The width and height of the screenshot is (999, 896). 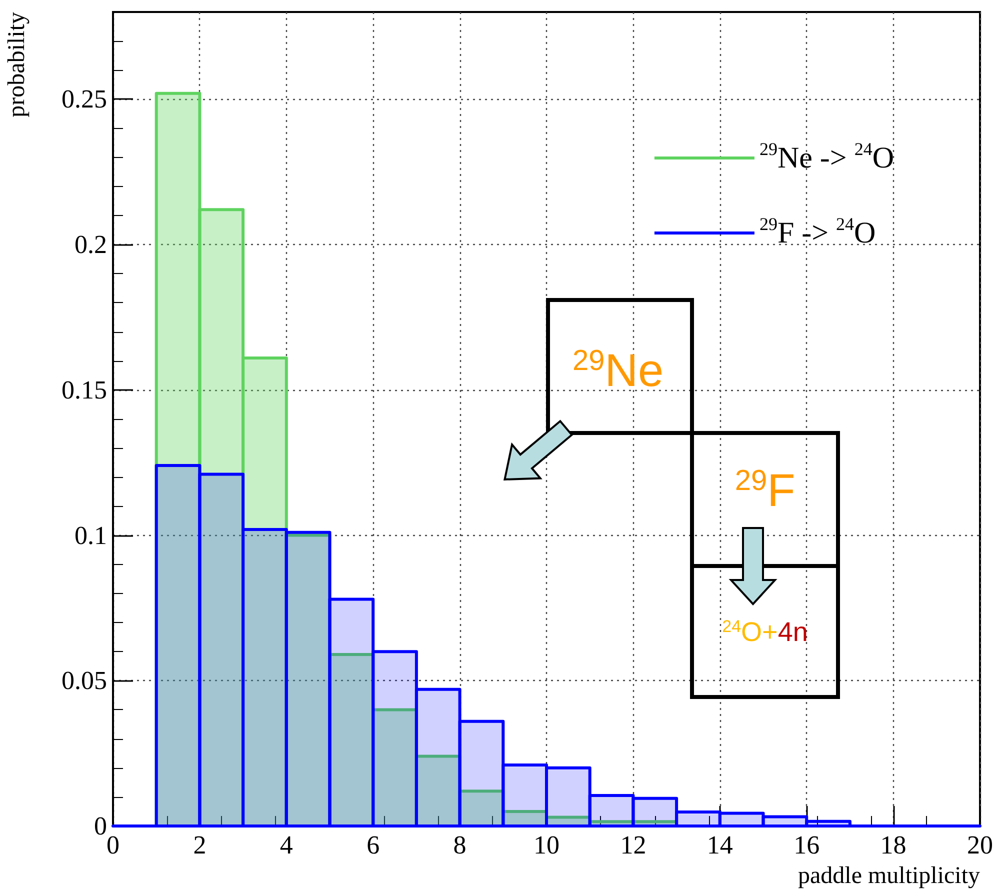 I want to click on annotation: $^{29}$Ne, so click(x=618, y=370).